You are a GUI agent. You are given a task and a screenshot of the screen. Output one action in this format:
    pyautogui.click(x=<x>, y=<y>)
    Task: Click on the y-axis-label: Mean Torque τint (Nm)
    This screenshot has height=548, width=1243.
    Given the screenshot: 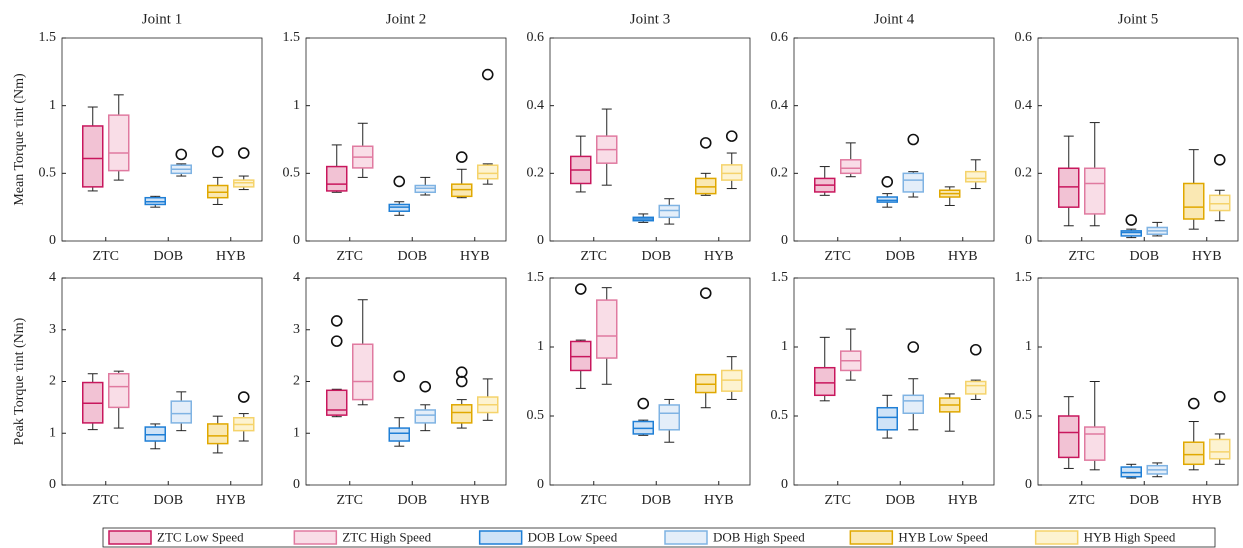 What is the action you would take?
    pyautogui.click(x=19, y=139)
    